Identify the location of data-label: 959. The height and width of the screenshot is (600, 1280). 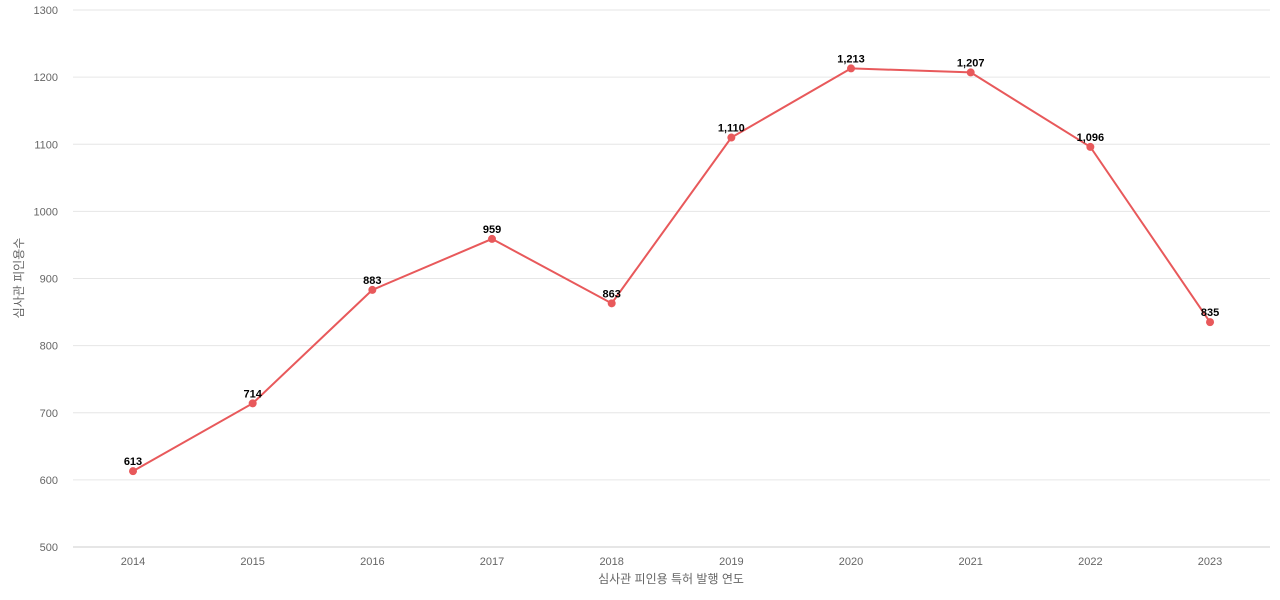
(492, 230).